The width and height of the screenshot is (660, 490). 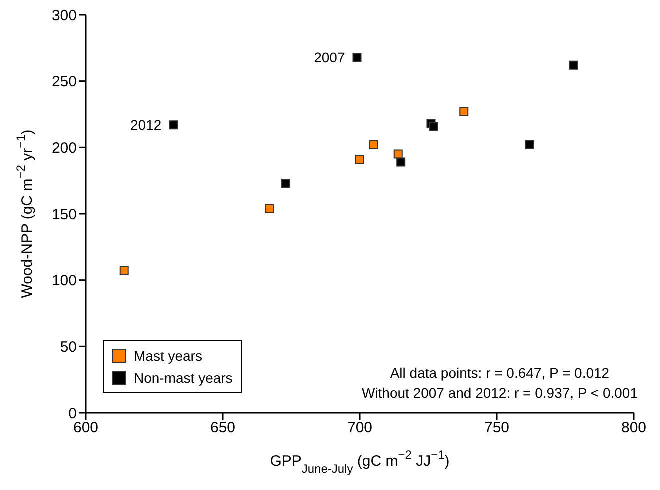 What do you see at coordinates (64, 281) in the screenshot?
I see `y-tick-label: 100` at bounding box center [64, 281].